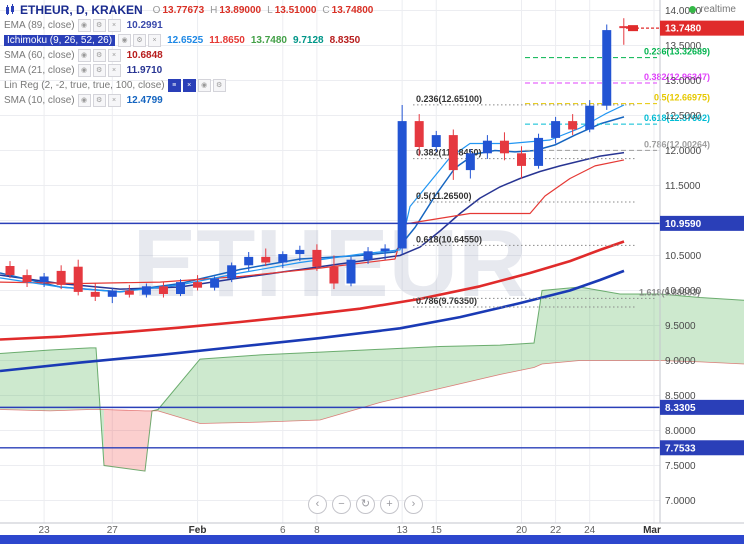  What do you see at coordinates (522, 530) in the screenshot?
I see `svg-text: 20` at bounding box center [522, 530].